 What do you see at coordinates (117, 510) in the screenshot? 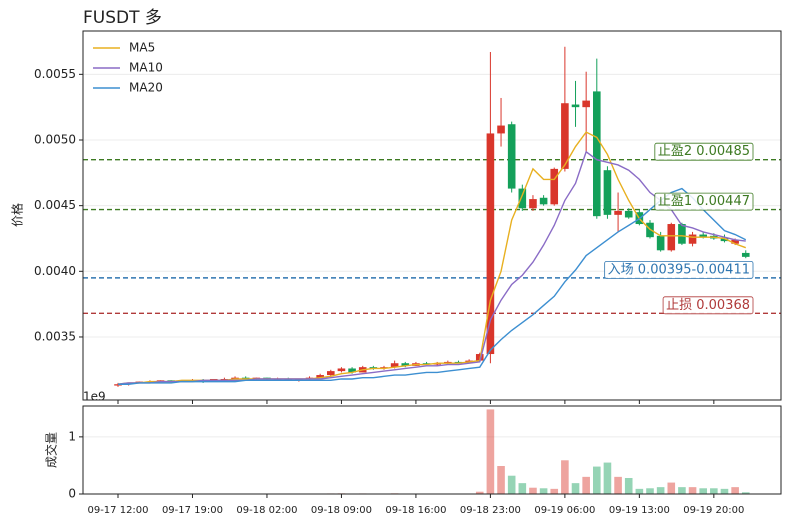
I see `x-tick-label: 09-17 12:00` at bounding box center [117, 510].